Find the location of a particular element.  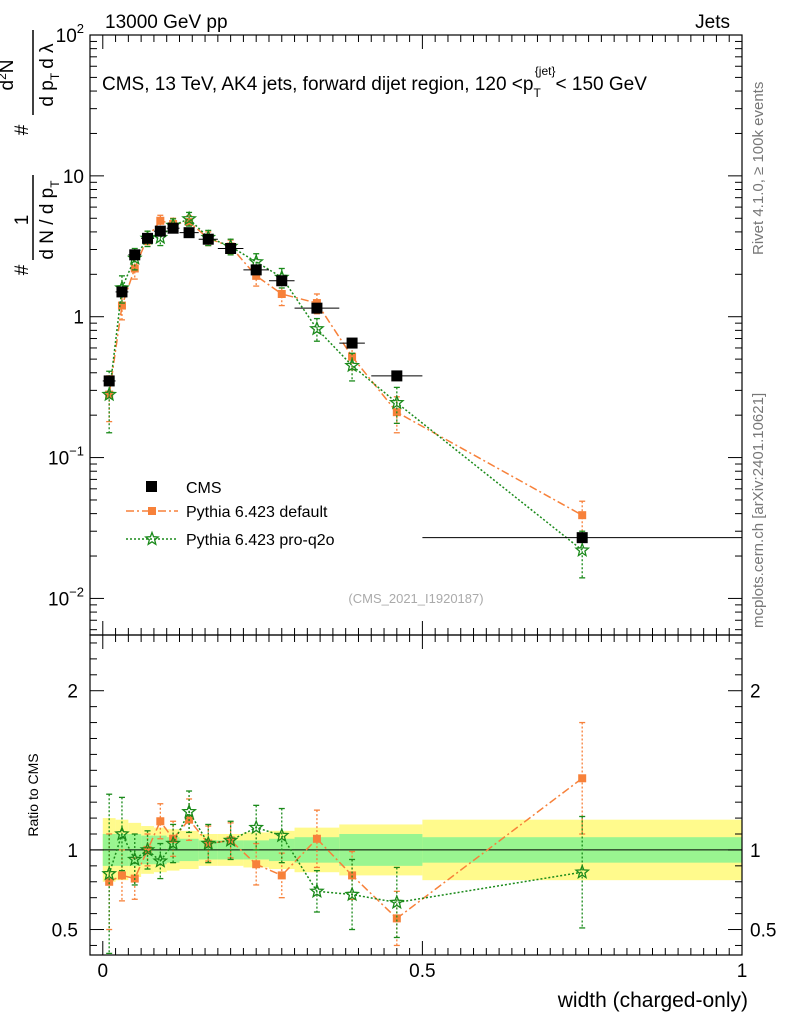

main-ylabel: # 1 d N / d pT # d2N d pTd λ is located at coordinates (31, 152).